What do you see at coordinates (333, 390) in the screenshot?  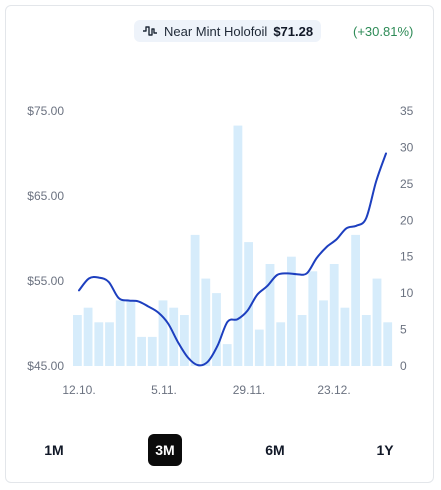 I see `x-tick-label: 23.12.` at bounding box center [333, 390].